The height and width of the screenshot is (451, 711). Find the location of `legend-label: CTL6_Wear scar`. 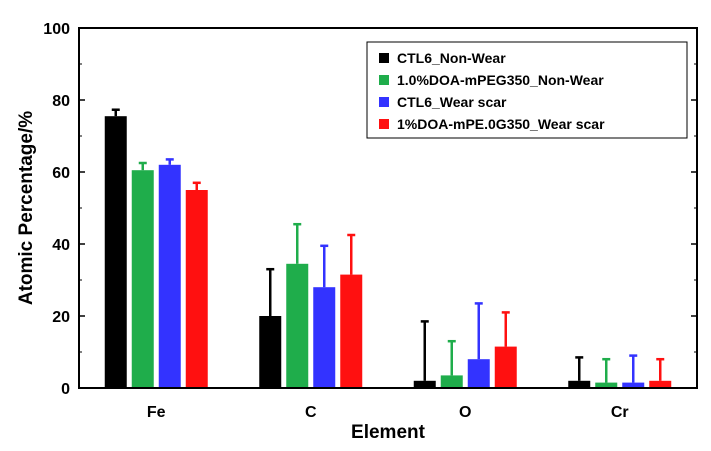

legend-label: CTL6_Wear scar is located at coordinates (452, 102).